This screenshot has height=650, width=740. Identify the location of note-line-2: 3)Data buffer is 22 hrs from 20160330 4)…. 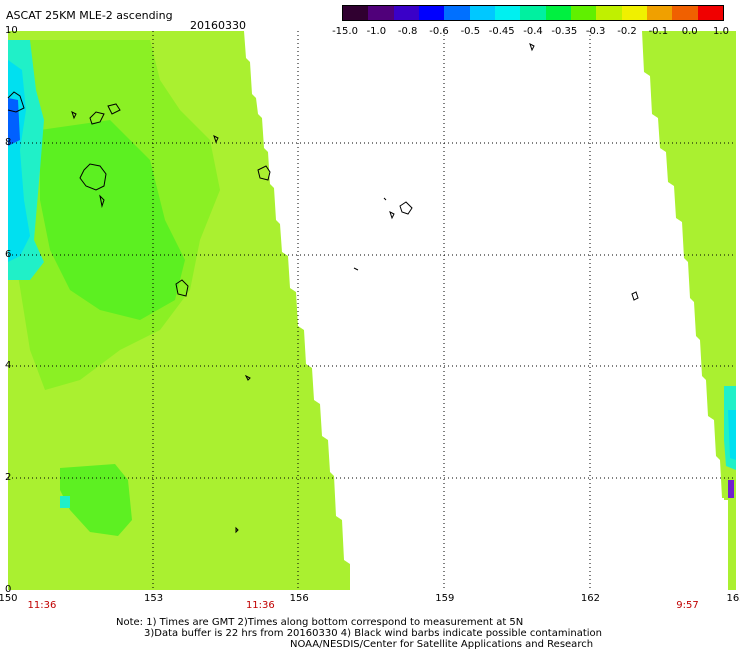
(373, 633).